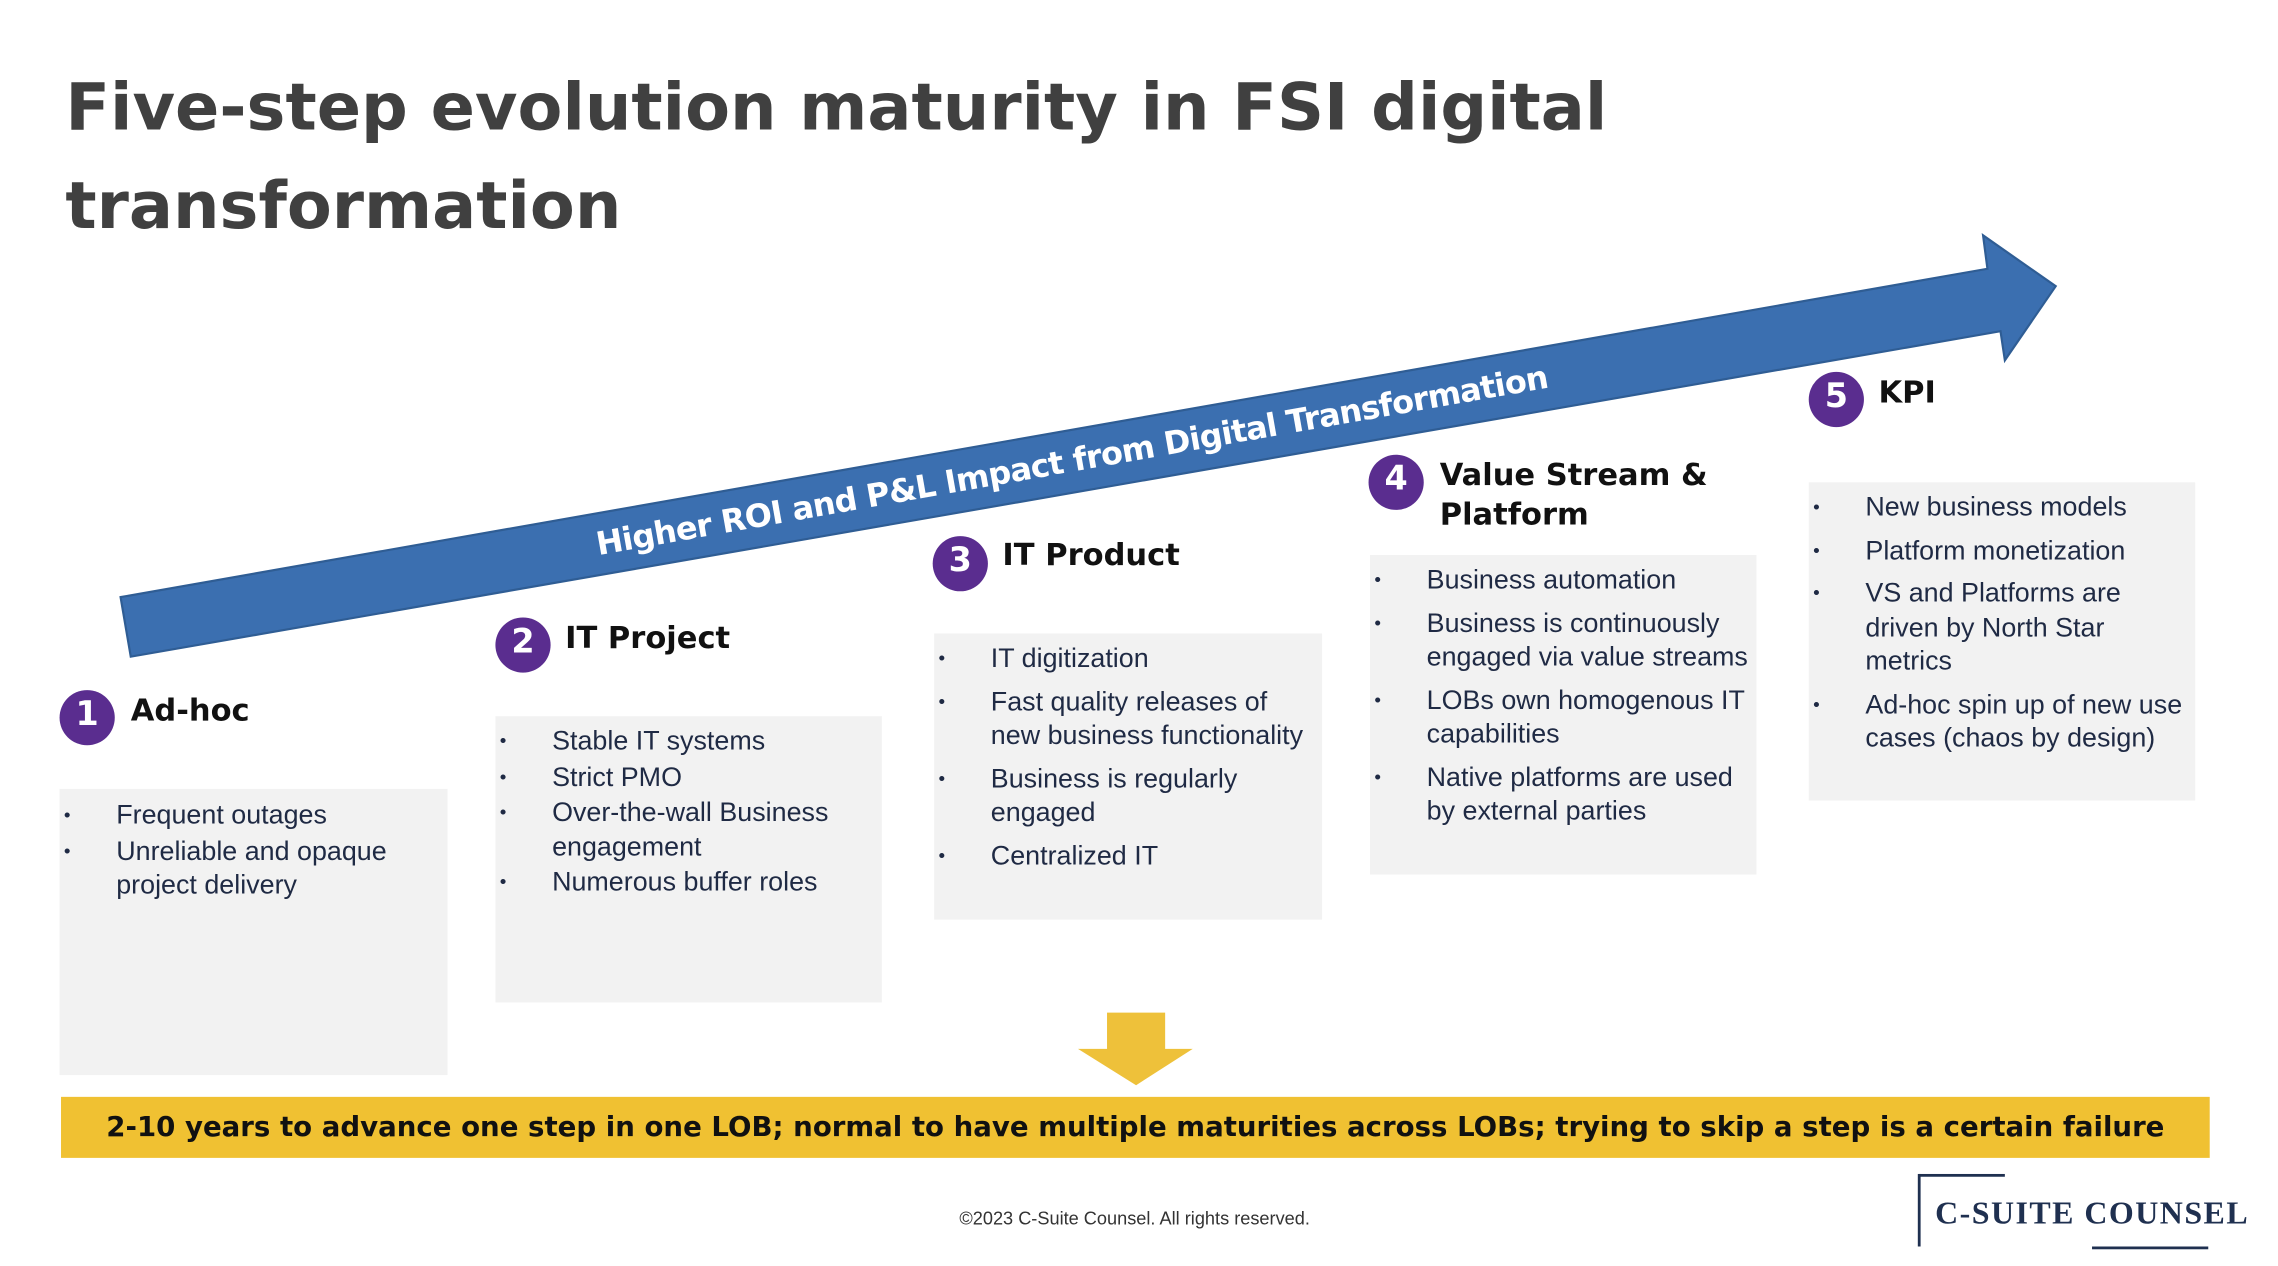 The image size is (2278, 1266). What do you see at coordinates (1135, 1049) in the screenshot?
I see `down-arrow` at bounding box center [1135, 1049].